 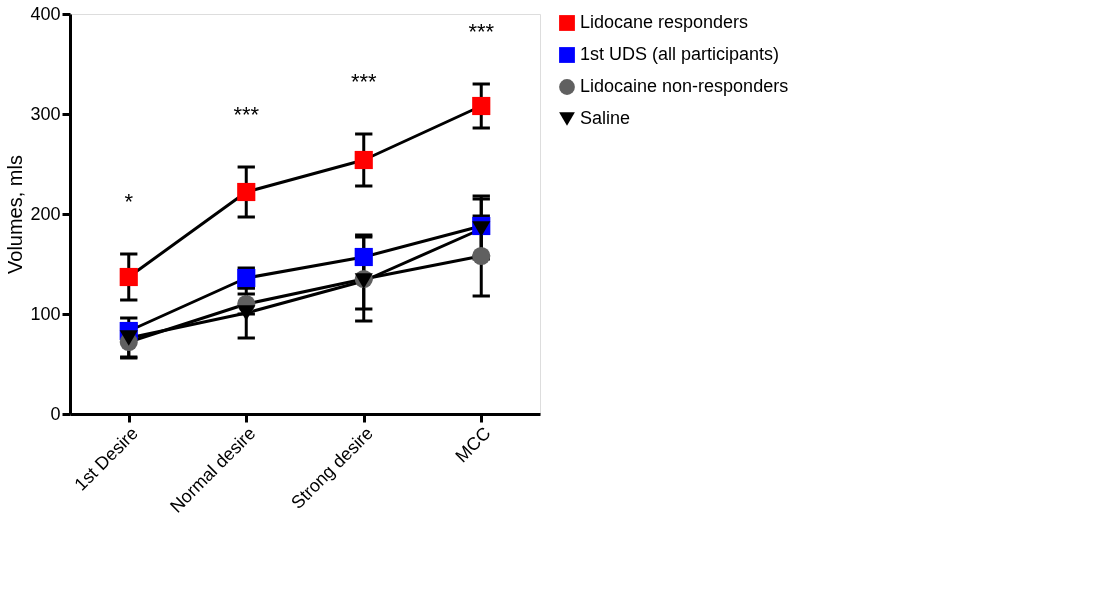 What do you see at coordinates (45, 313) in the screenshot?
I see `y-tick-label: 100` at bounding box center [45, 313].